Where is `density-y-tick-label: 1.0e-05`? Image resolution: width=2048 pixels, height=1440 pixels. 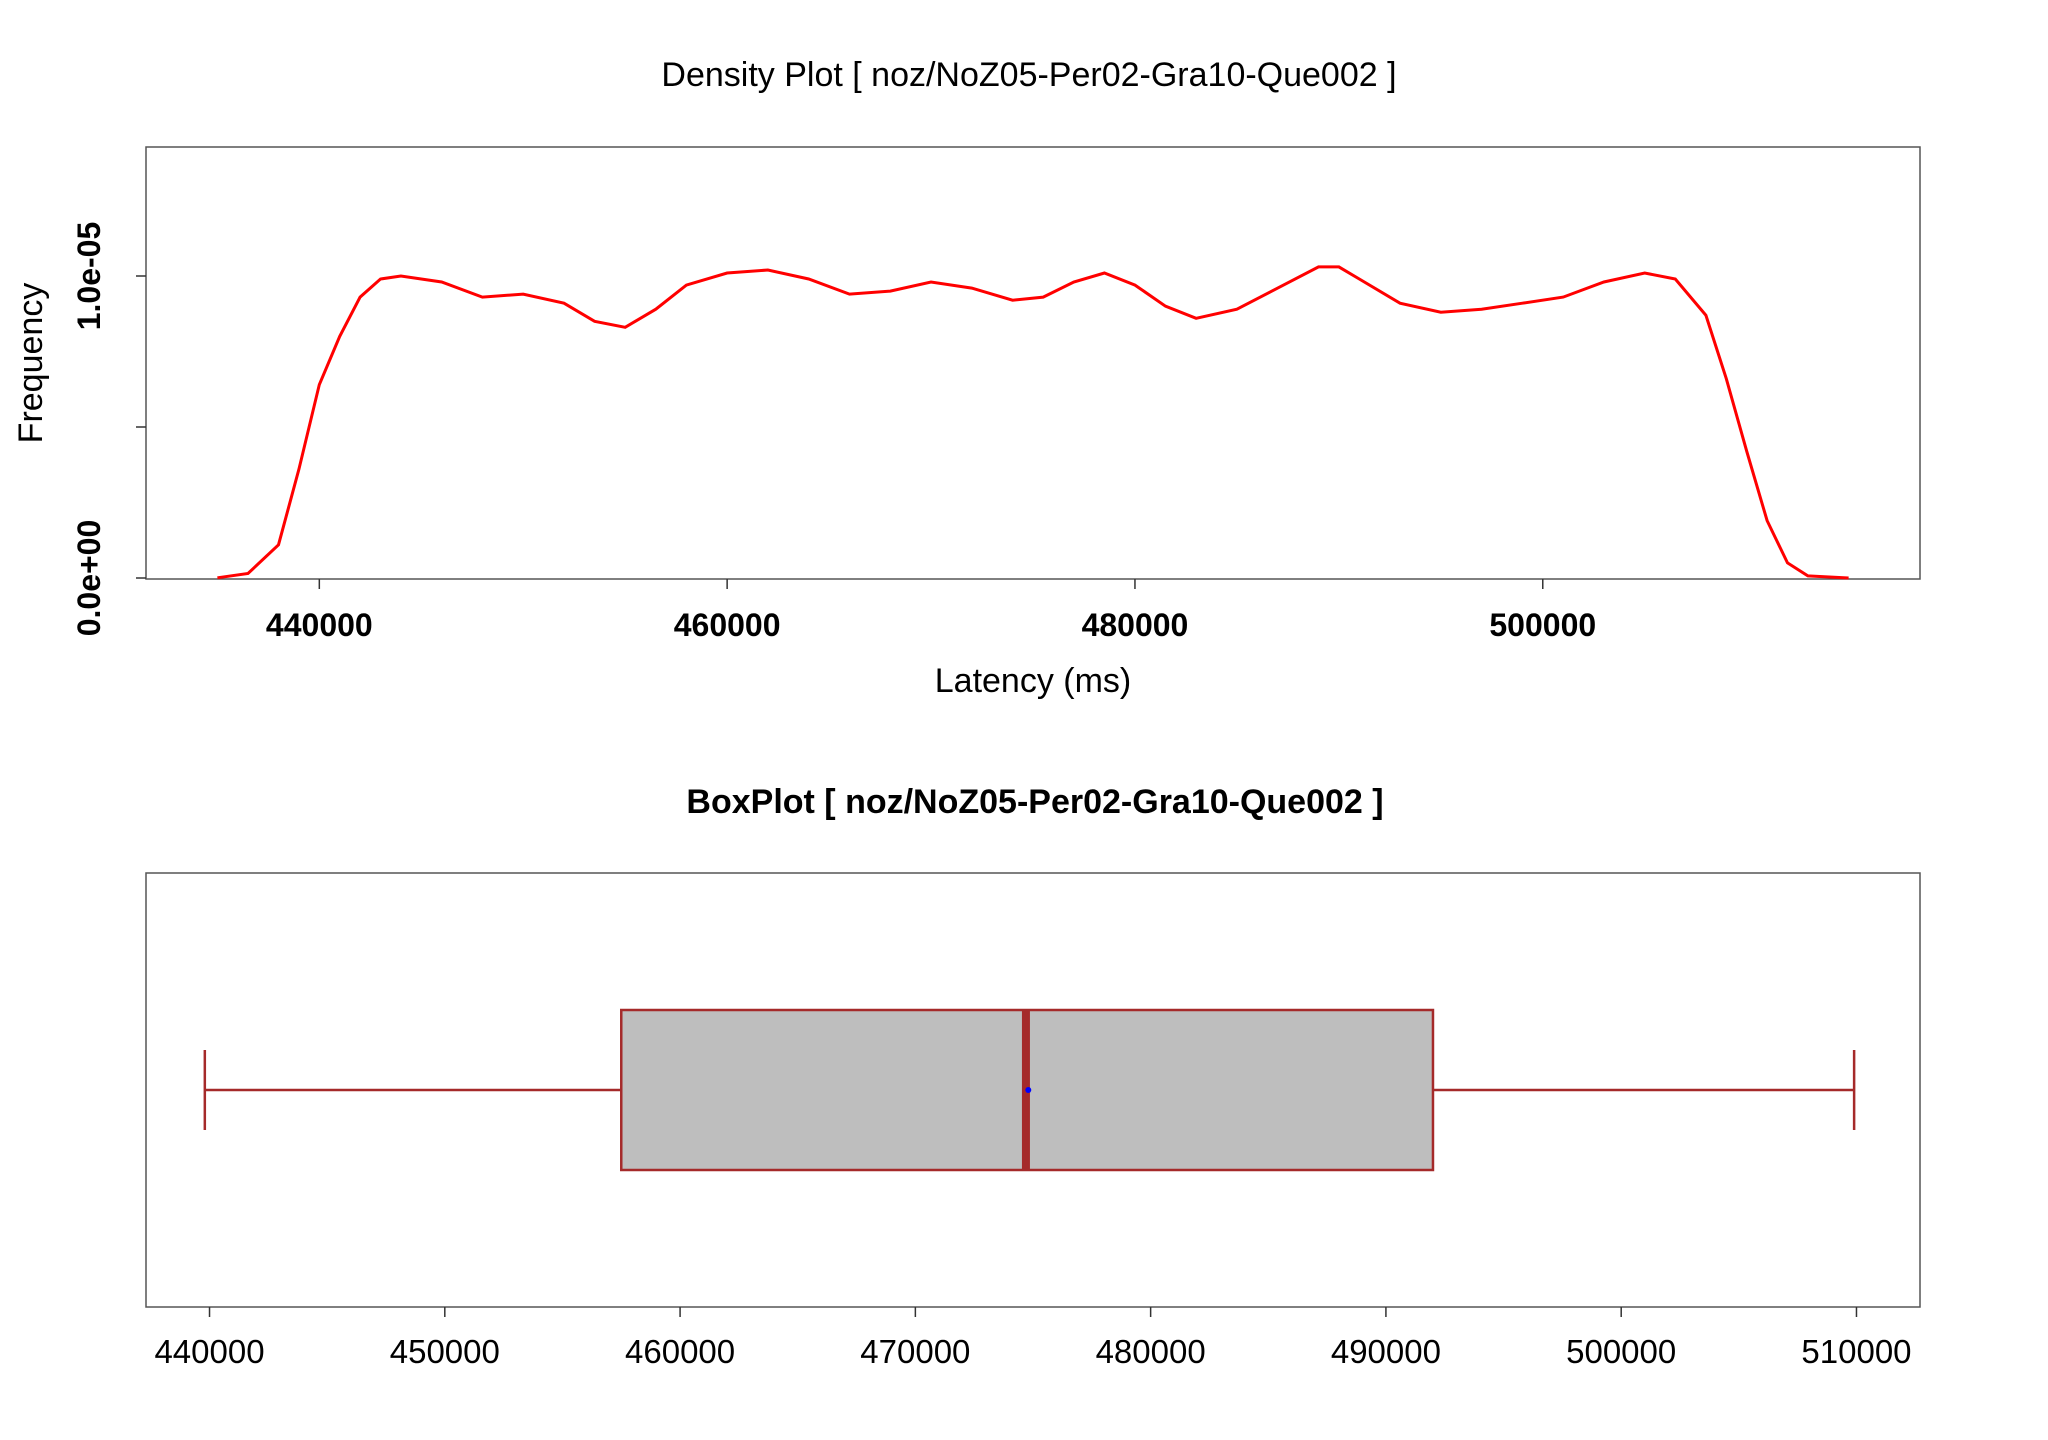
density-y-tick-label: 1.0e-05 is located at coordinates (89, 276).